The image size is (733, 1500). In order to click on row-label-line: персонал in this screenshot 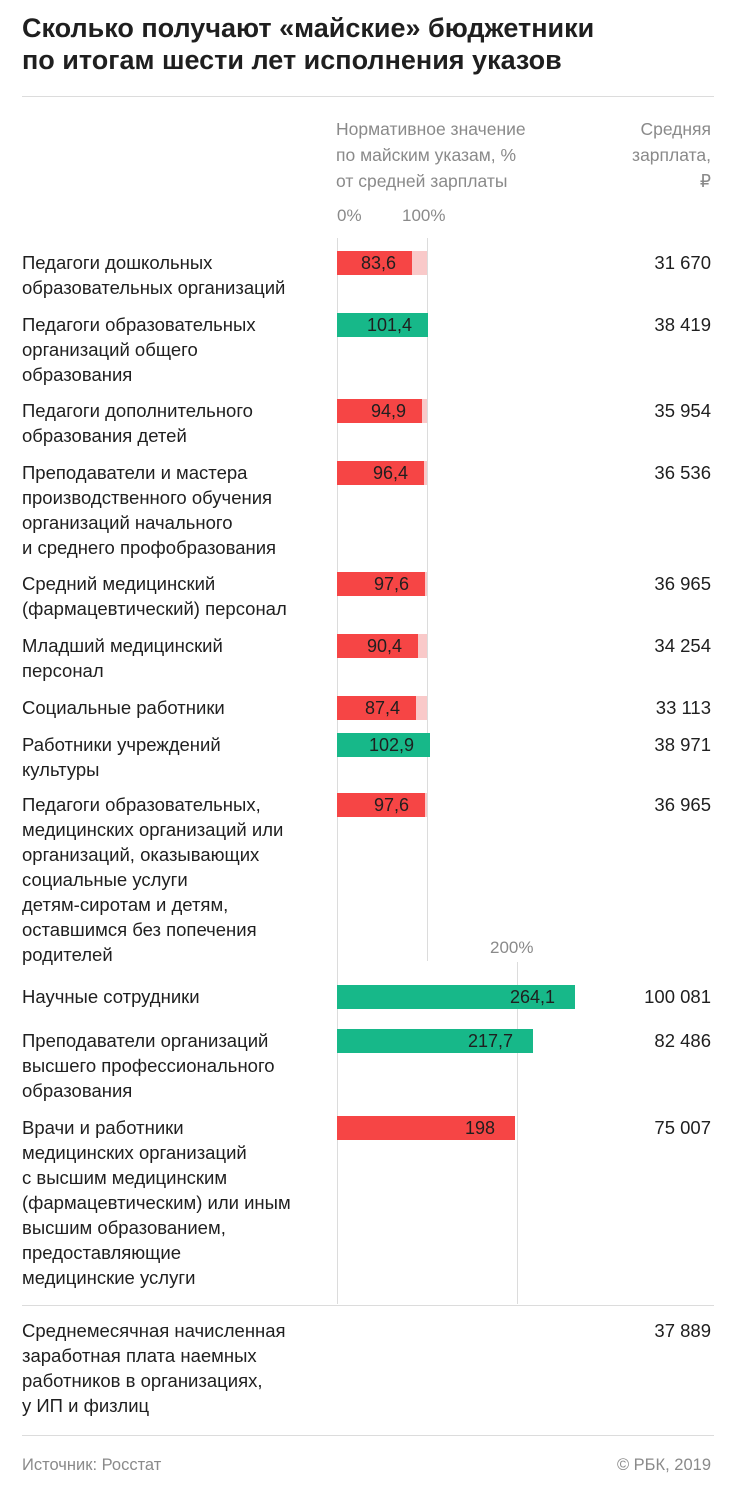, I will do `click(63, 670)`.